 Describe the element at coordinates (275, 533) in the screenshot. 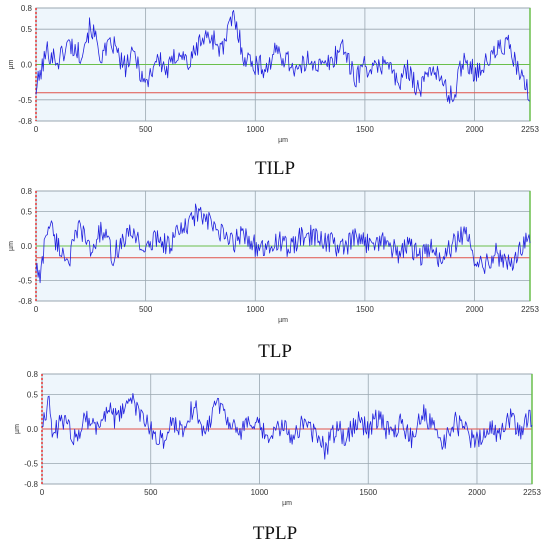

I see `chart-caption: TPLP` at that location.